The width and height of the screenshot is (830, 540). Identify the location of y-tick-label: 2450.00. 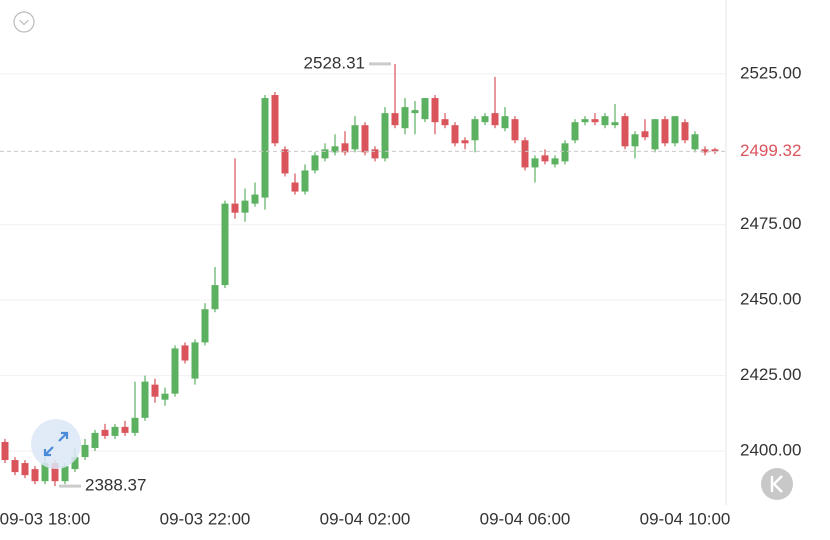
(770, 299).